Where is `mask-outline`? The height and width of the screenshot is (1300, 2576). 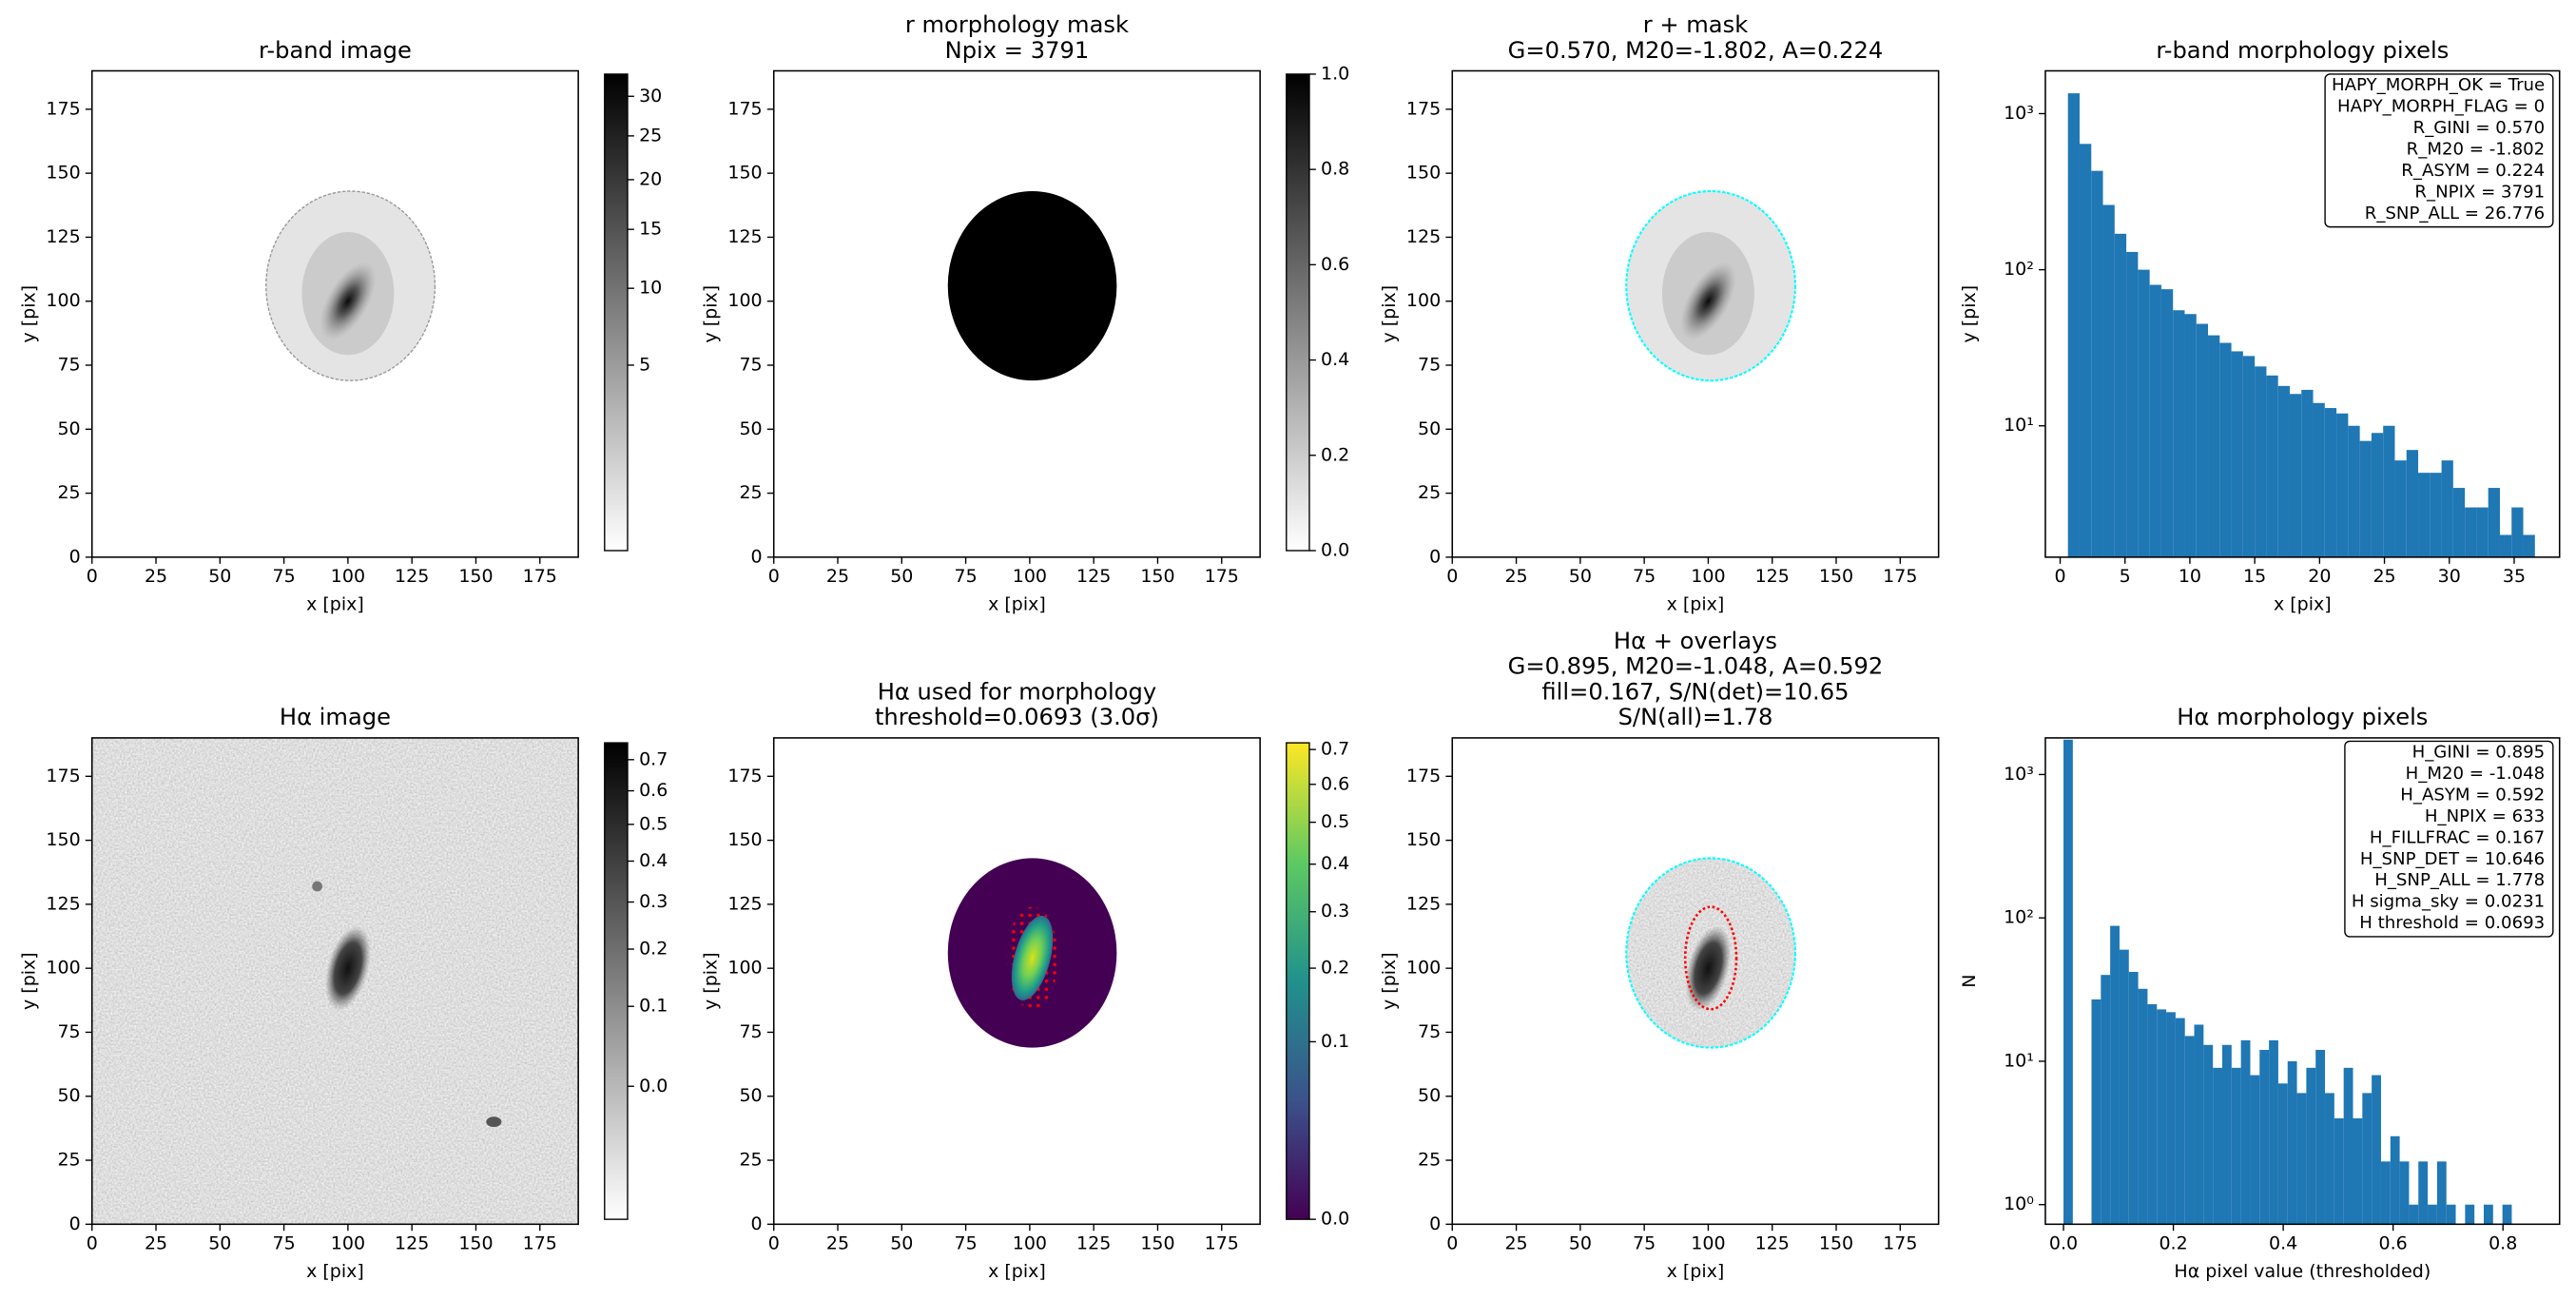 mask-outline is located at coordinates (1710, 953).